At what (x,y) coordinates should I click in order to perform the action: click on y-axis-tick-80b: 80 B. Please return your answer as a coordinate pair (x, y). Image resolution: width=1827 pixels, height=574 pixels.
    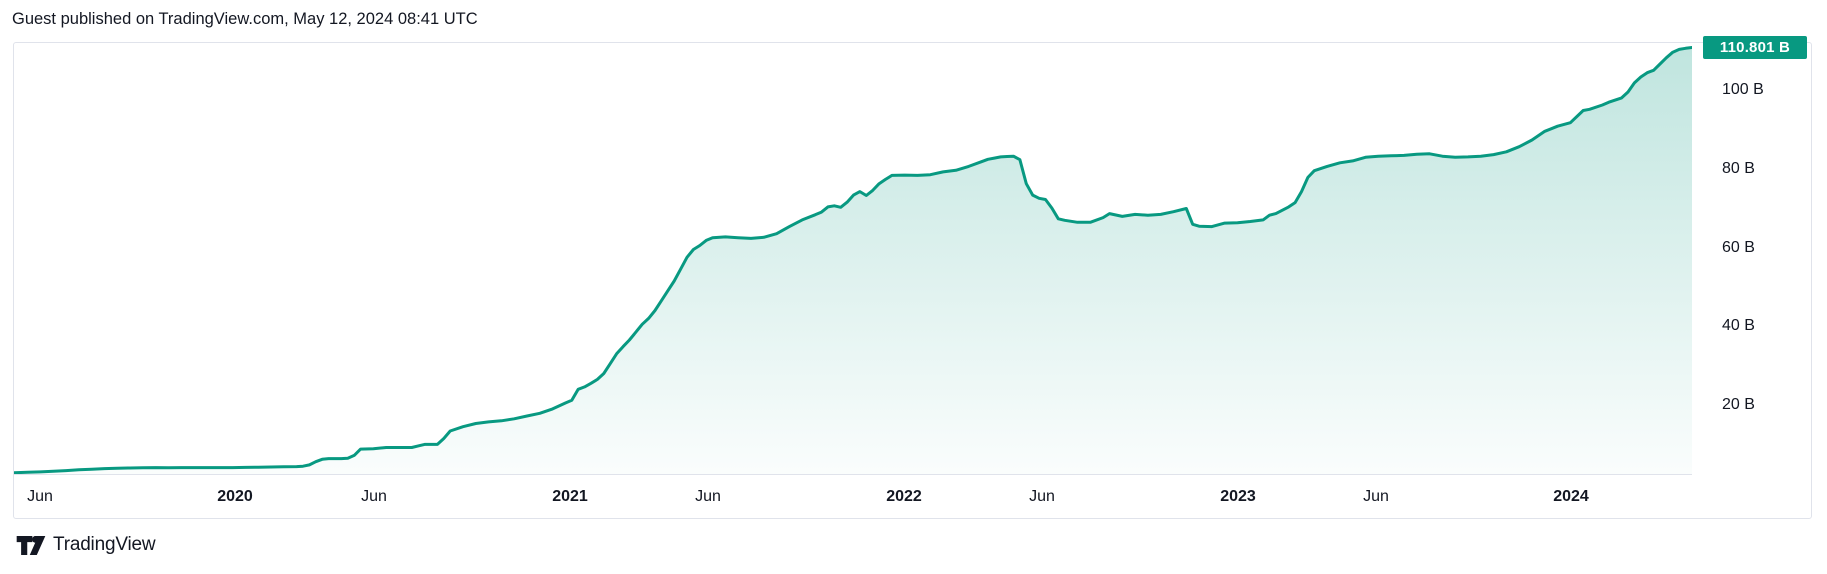
    Looking at the image, I should click on (1738, 168).